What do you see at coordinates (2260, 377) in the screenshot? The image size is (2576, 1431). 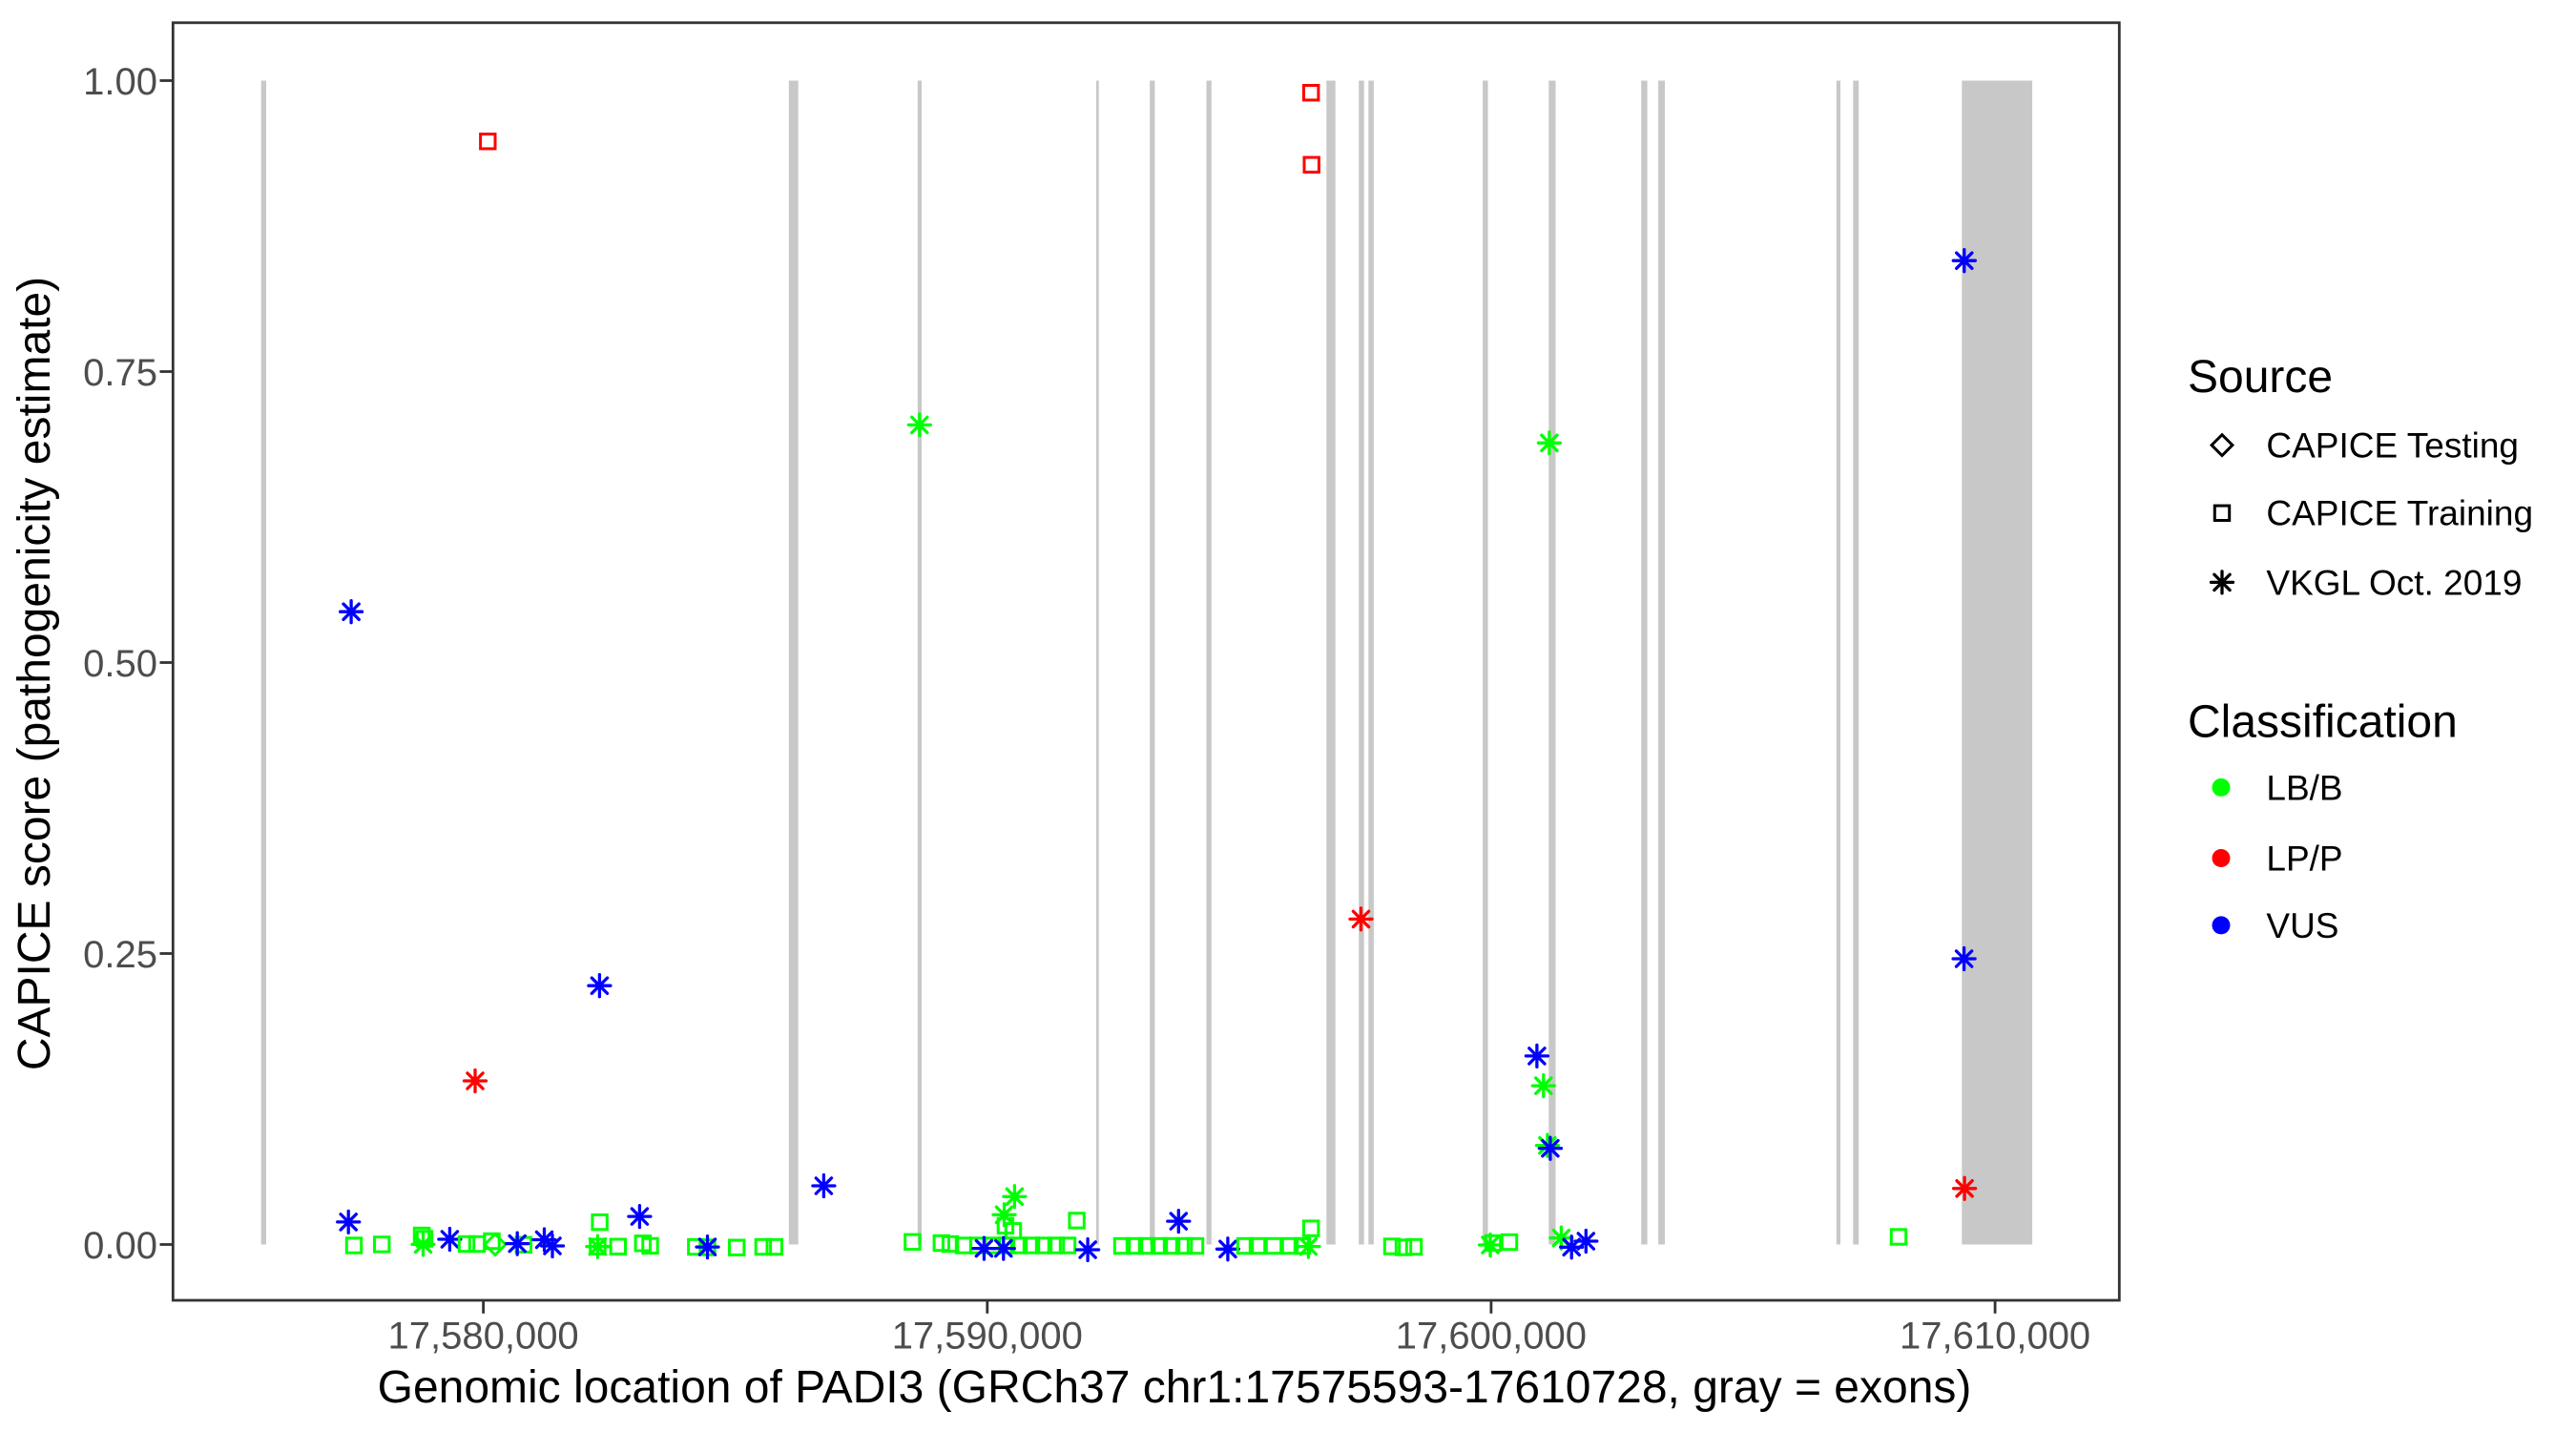 I see `svg-text: Source` at bounding box center [2260, 377].